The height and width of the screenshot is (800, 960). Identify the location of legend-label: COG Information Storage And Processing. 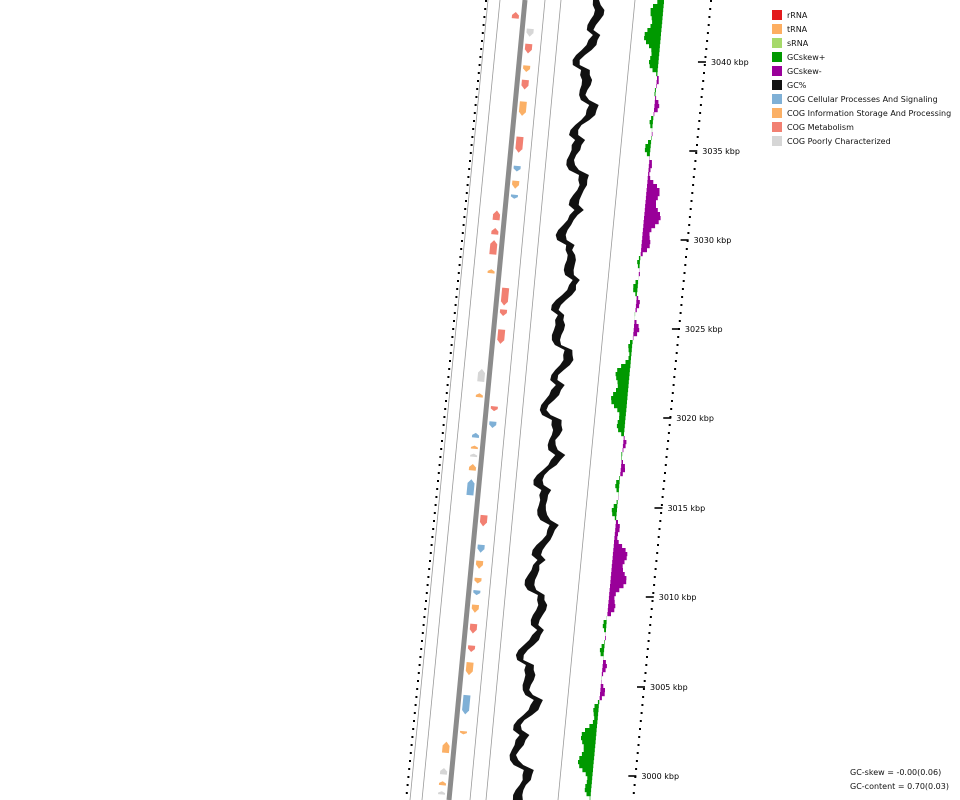
(869, 113).